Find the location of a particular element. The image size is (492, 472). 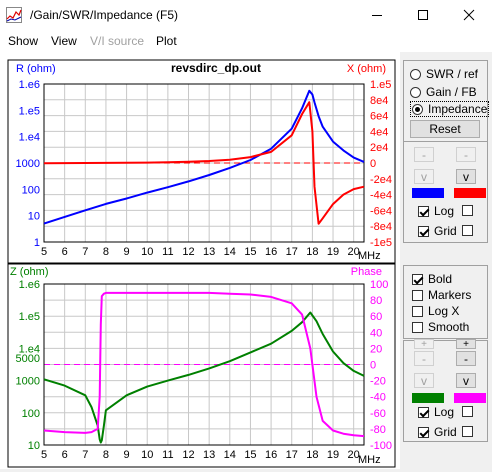

bottom-left-tick-label: 100 is located at coordinates (31, 414).